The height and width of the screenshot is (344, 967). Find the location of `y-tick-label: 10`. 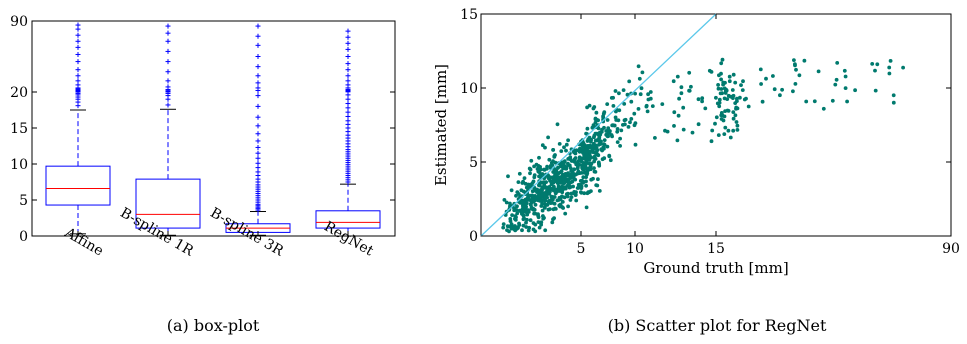

y-tick-label: 10 is located at coordinates (469, 89).